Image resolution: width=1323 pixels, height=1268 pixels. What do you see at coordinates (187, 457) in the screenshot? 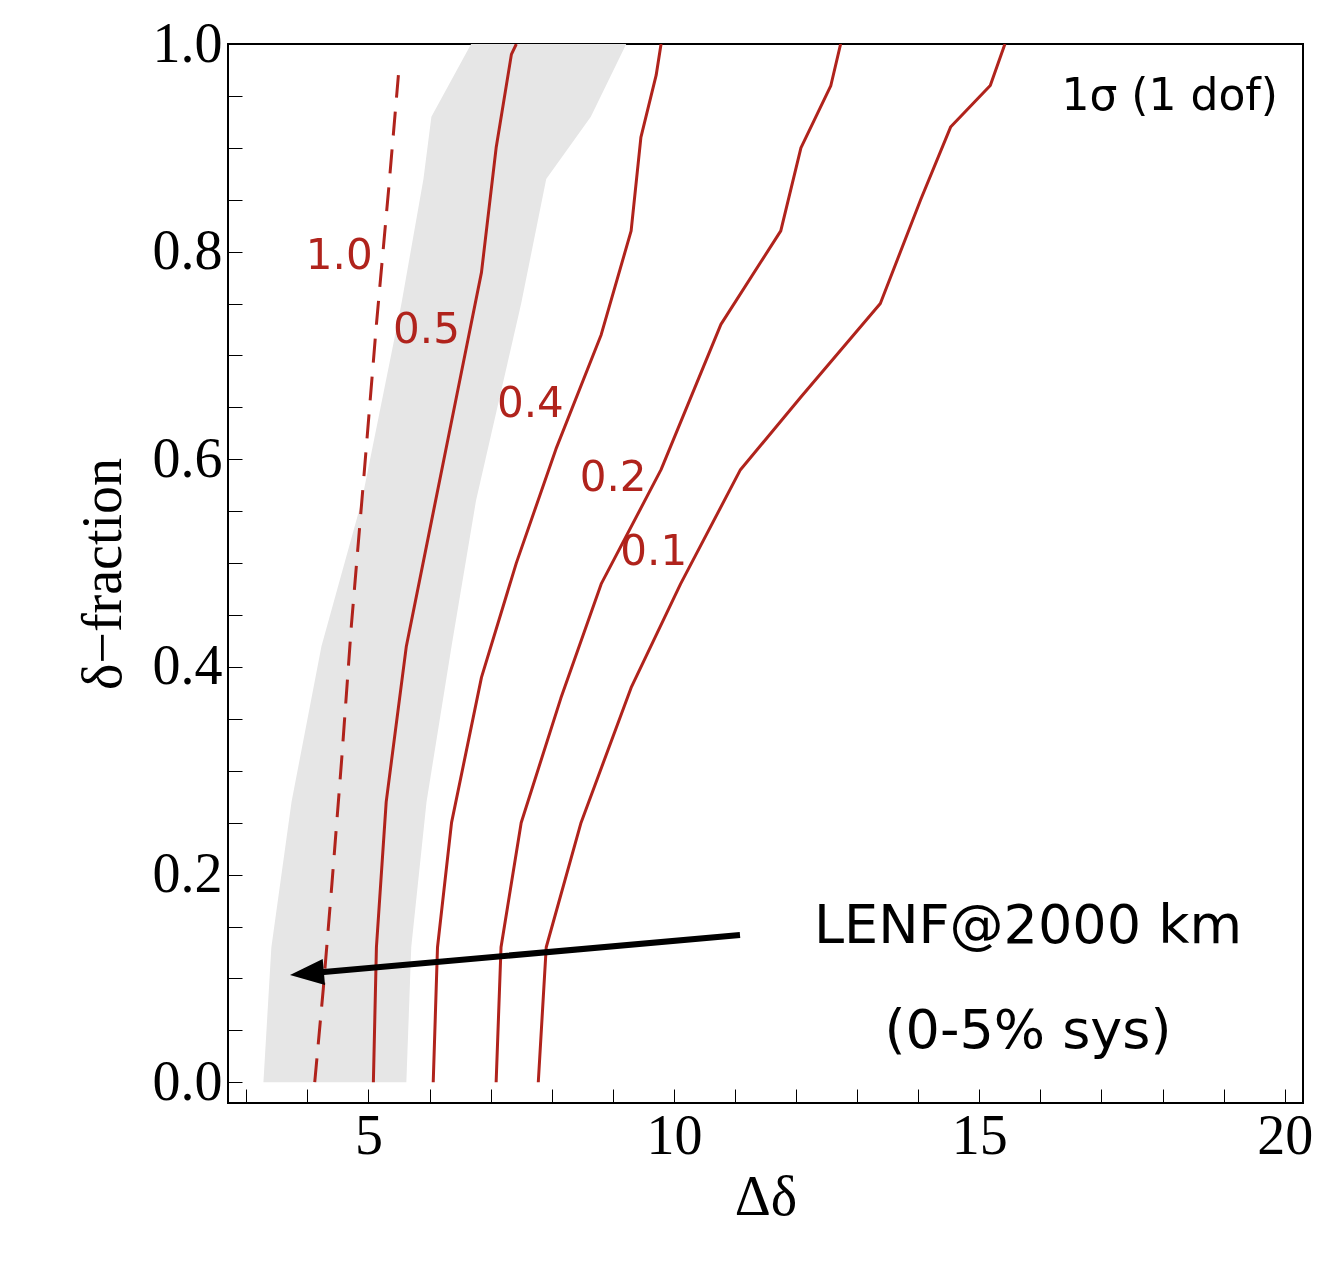
I see `y-tick-label: 0.6` at bounding box center [187, 457].